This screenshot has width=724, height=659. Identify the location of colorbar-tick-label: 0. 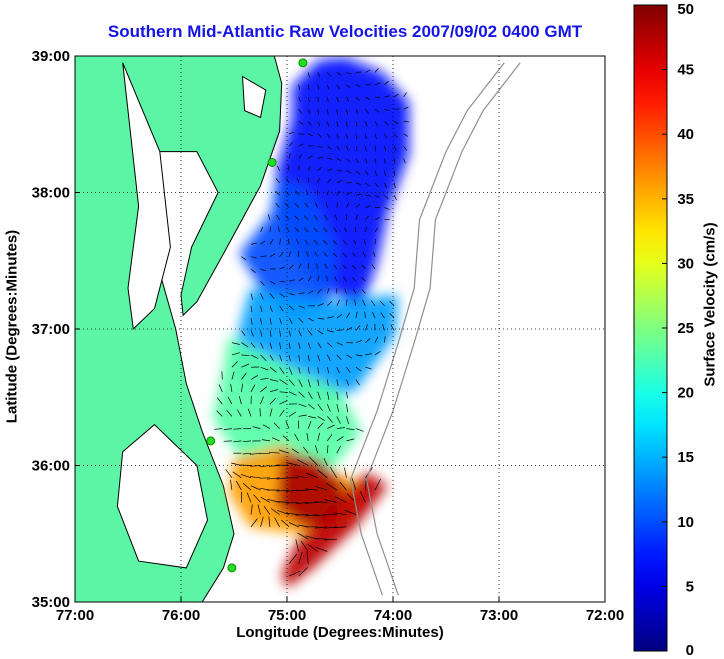
(690, 650).